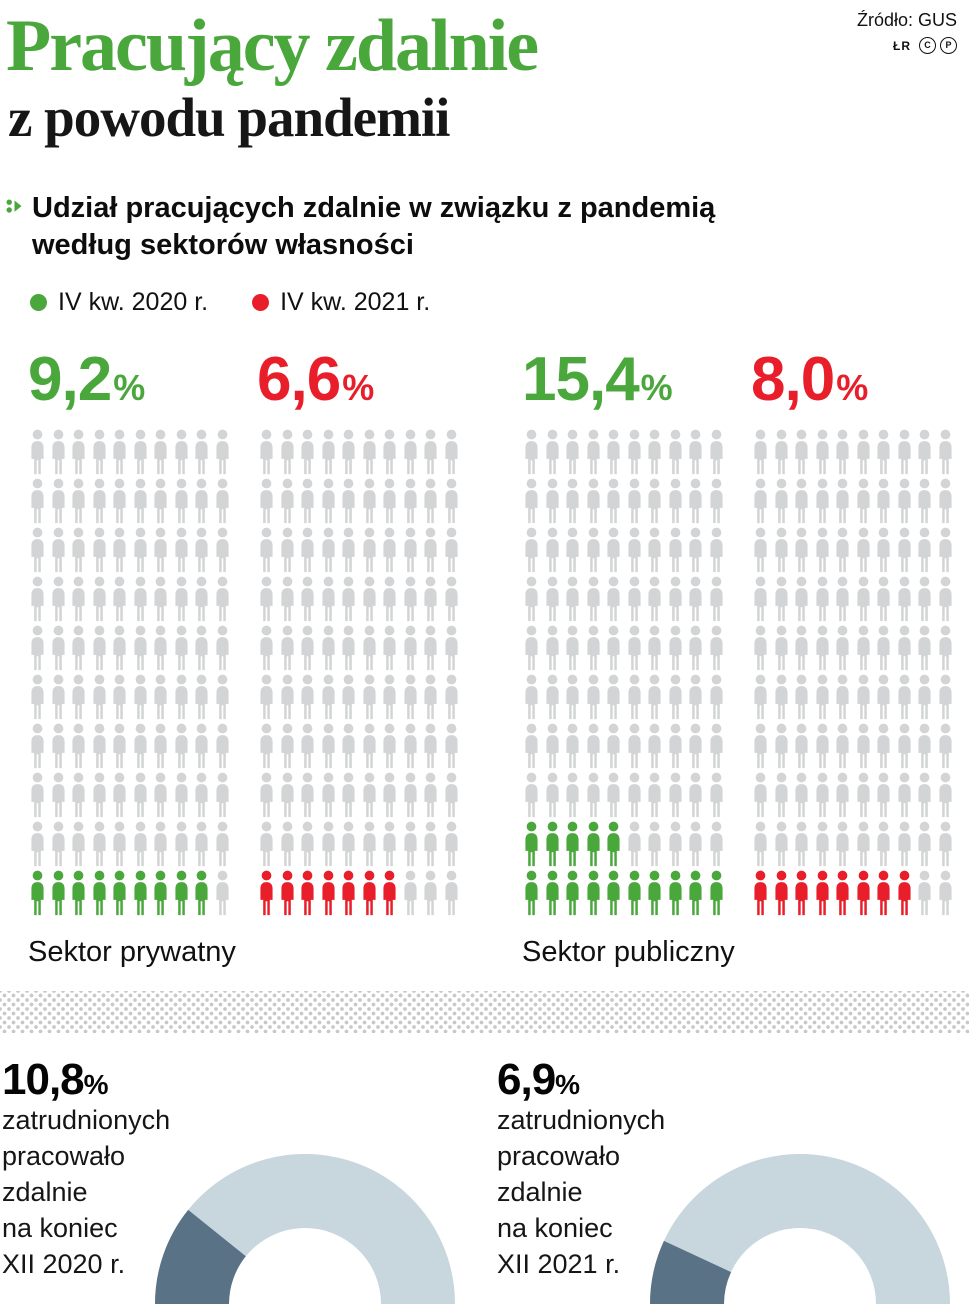  What do you see at coordinates (656, 388) in the screenshot?
I see `percent-sign: %` at bounding box center [656, 388].